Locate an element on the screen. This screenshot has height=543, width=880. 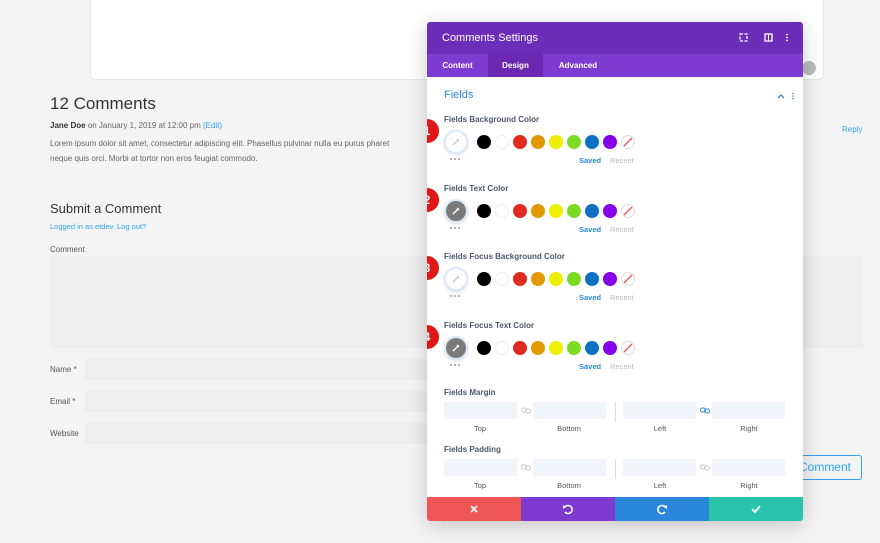
tab: Content is located at coordinates (457, 65).